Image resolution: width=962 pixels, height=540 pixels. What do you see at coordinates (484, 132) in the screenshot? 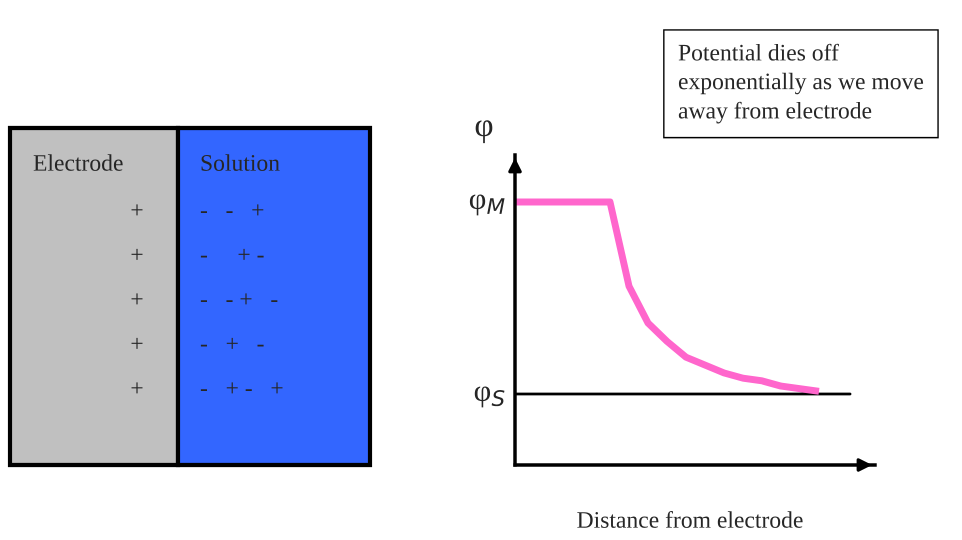
I see `y-axis-title: φ` at bounding box center [484, 132].